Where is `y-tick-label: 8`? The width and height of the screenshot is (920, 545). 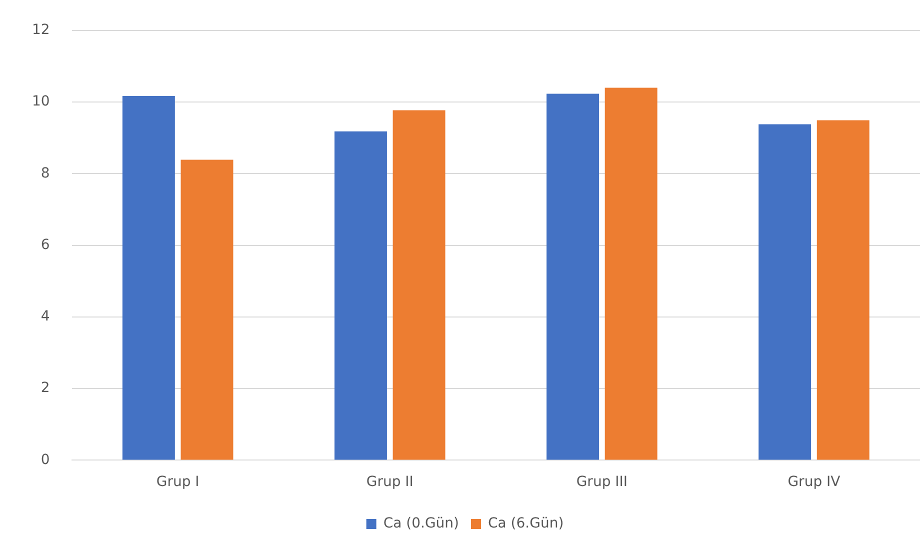 y-tick-label: 8 is located at coordinates (45, 173).